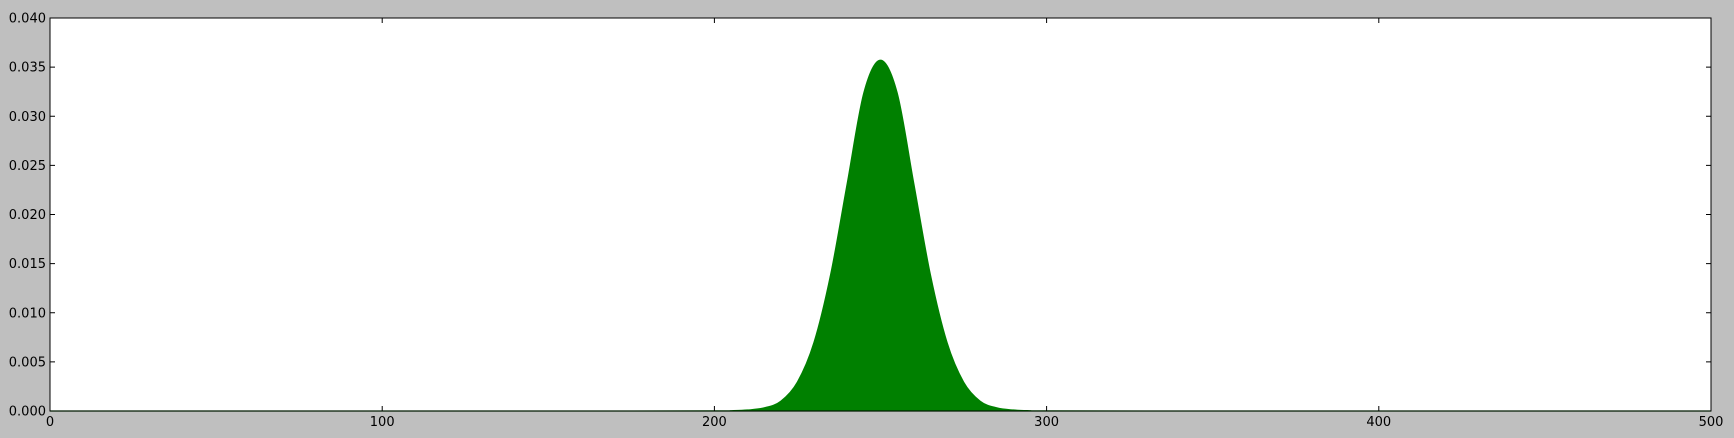 This screenshot has width=1734, height=438. Describe the element at coordinates (27, 313) in the screenshot. I see `y-tick-label: 0.010` at that location.